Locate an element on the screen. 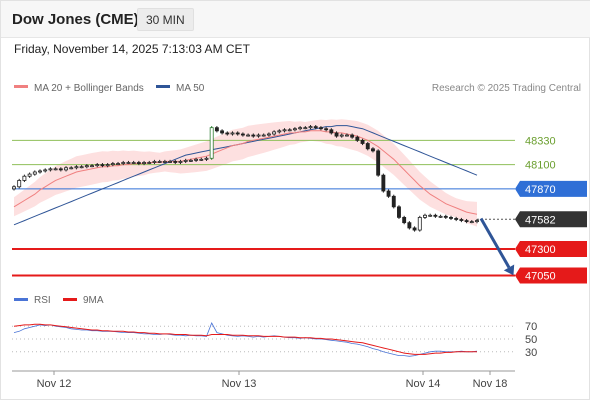  resistance-label-48330: 48330 is located at coordinates (540, 141).